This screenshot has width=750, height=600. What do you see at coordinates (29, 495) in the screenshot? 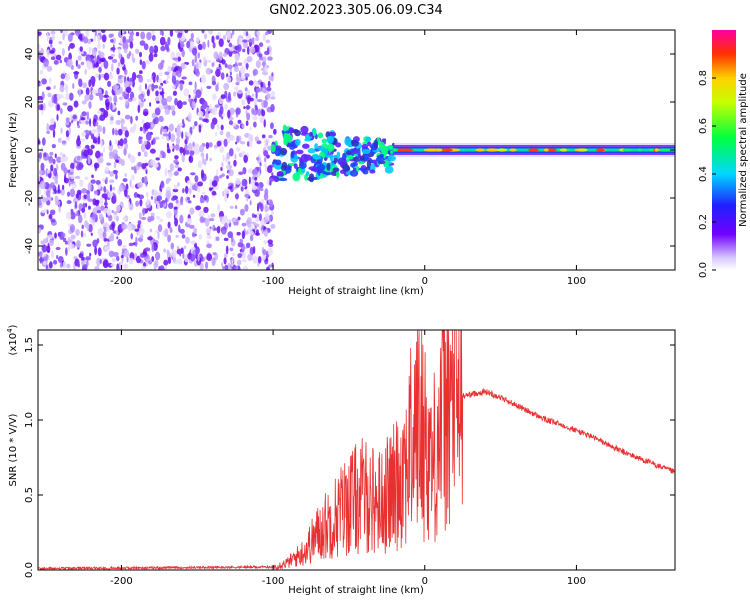
I see `snr-ytick-label: 0.5` at bounding box center [29, 495].